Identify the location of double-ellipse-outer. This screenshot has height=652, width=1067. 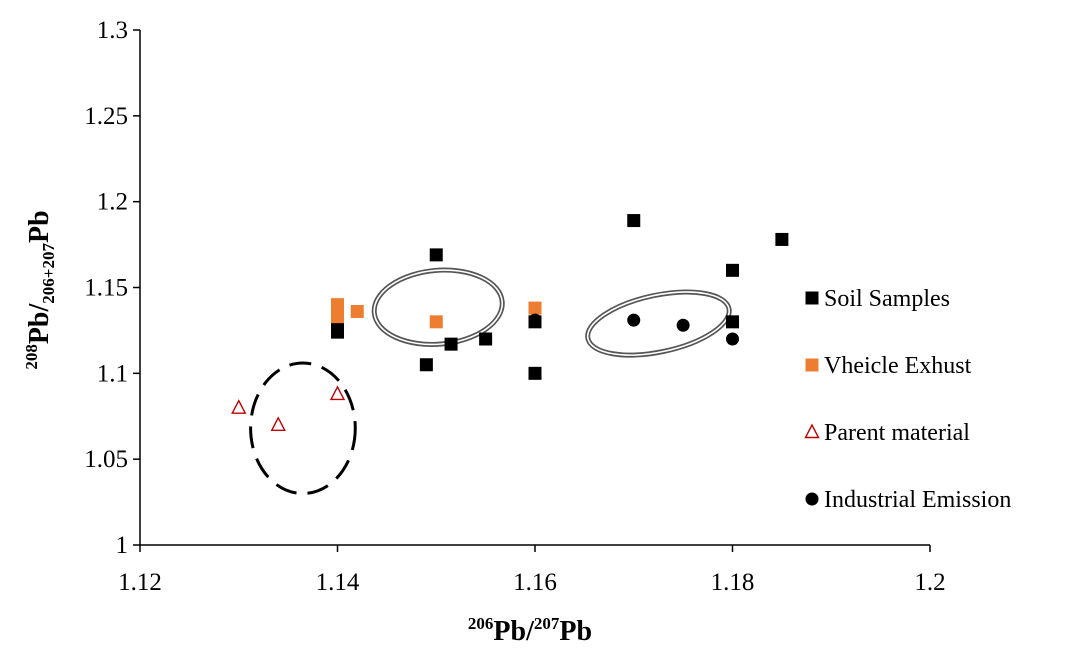
(658, 323).